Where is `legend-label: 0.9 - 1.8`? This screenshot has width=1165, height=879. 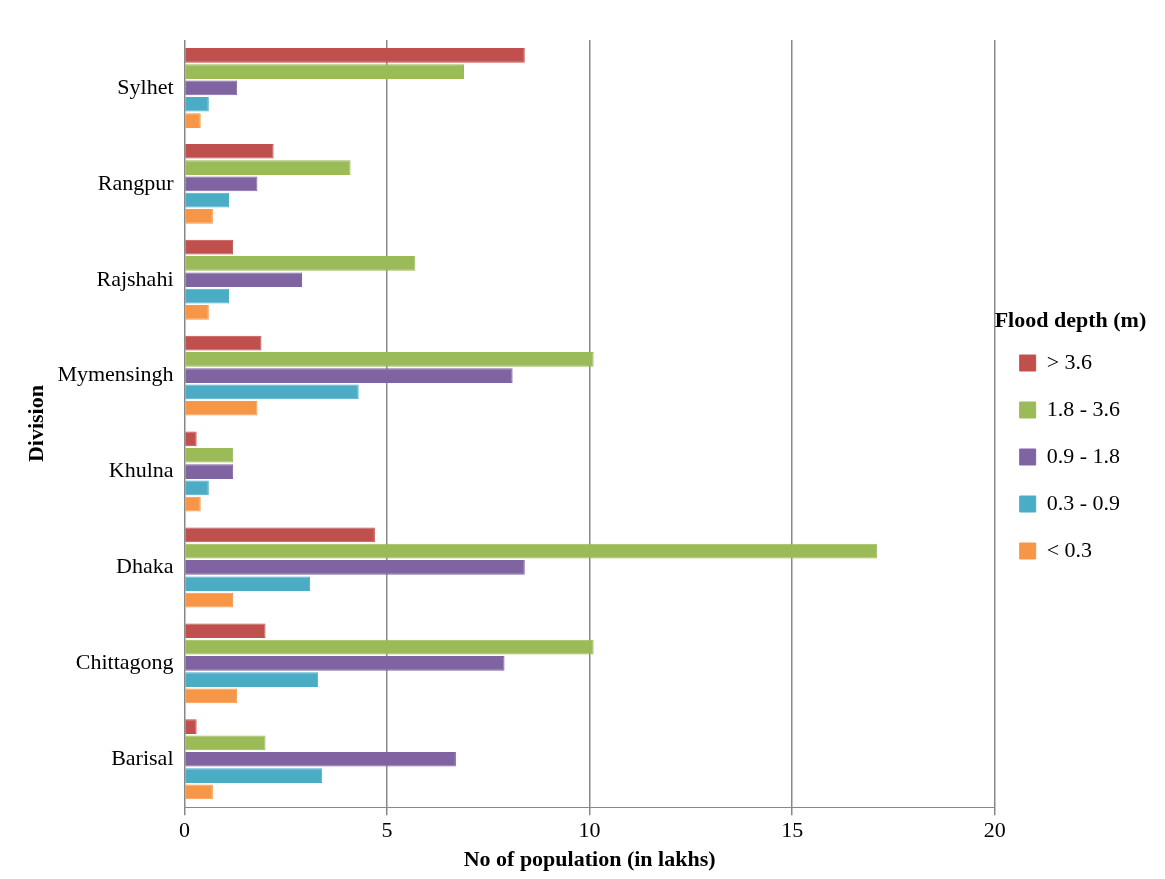 legend-label: 0.9 - 1.8 is located at coordinates (1083, 455).